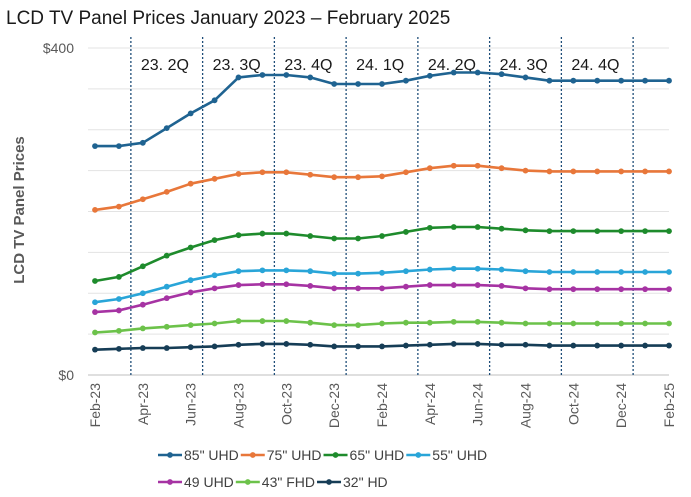 This screenshot has width=691, height=497. What do you see at coordinates (275, 482) in the screenshot?
I see `legend-item: 43" FHD` at bounding box center [275, 482].